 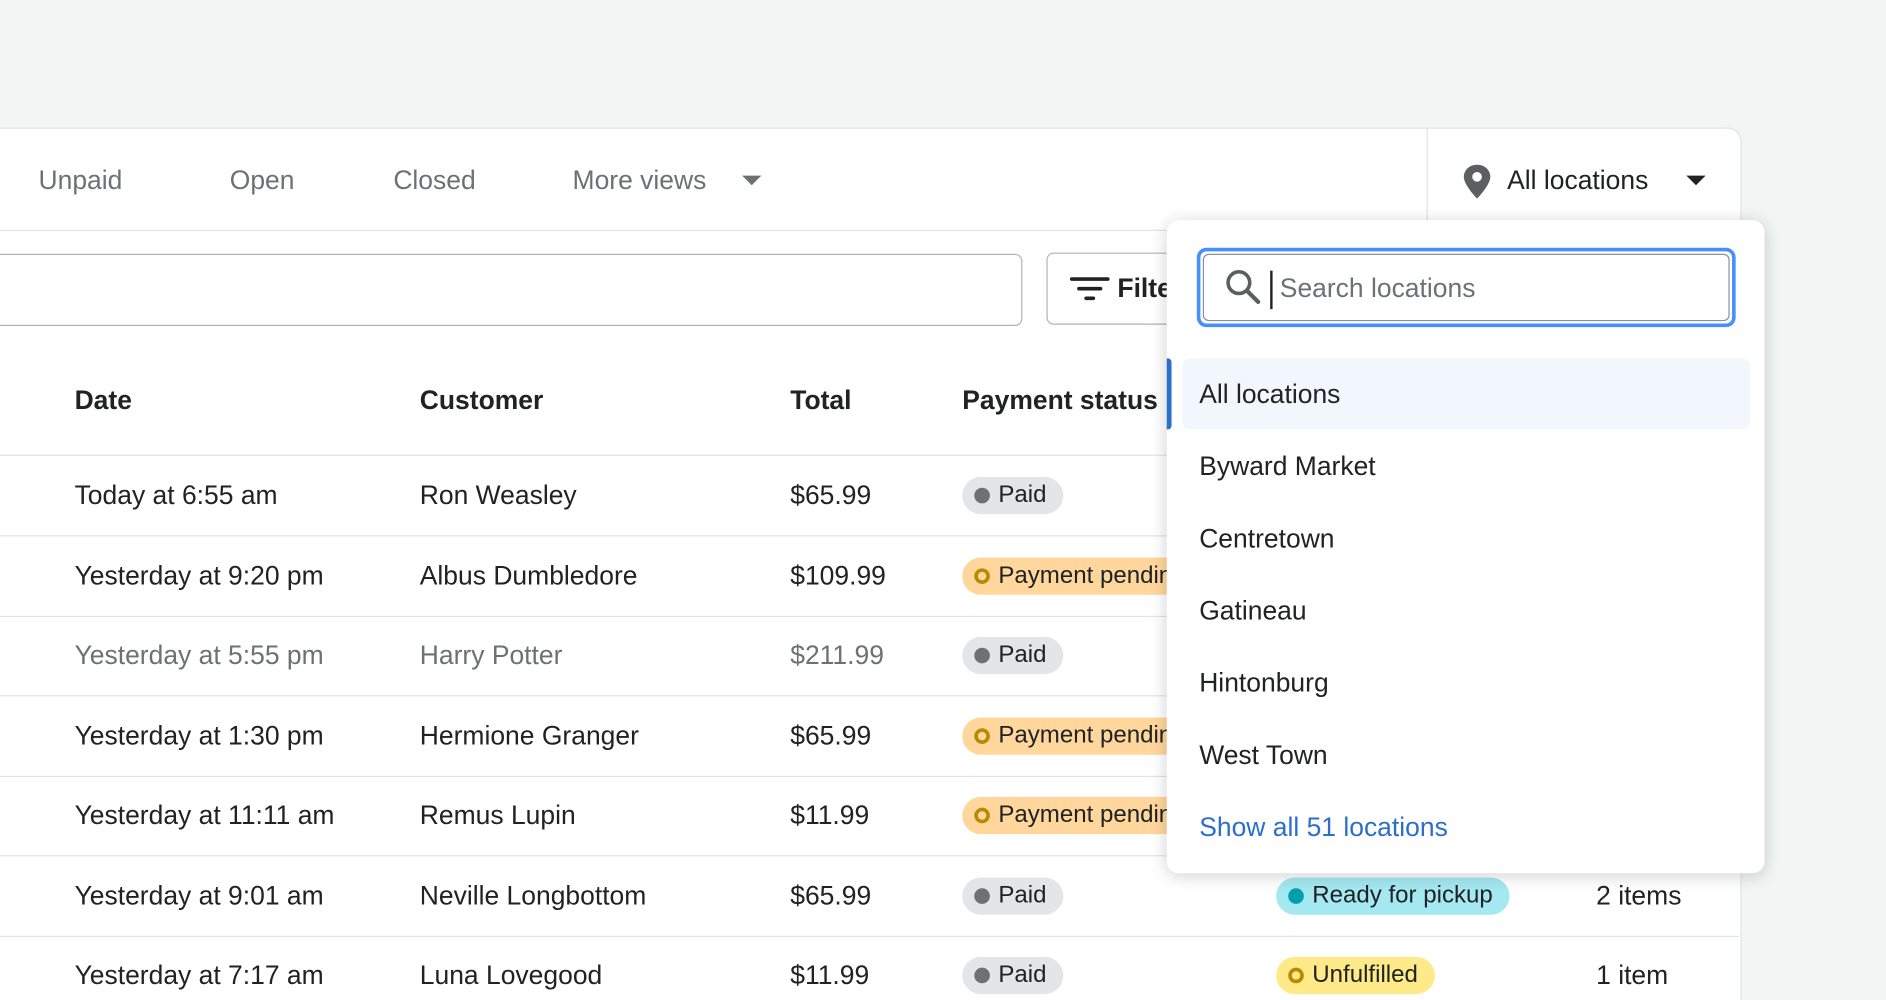 What do you see at coordinates (1253, 610) in the screenshot?
I see `location-option: Gatineau` at bounding box center [1253, 610].